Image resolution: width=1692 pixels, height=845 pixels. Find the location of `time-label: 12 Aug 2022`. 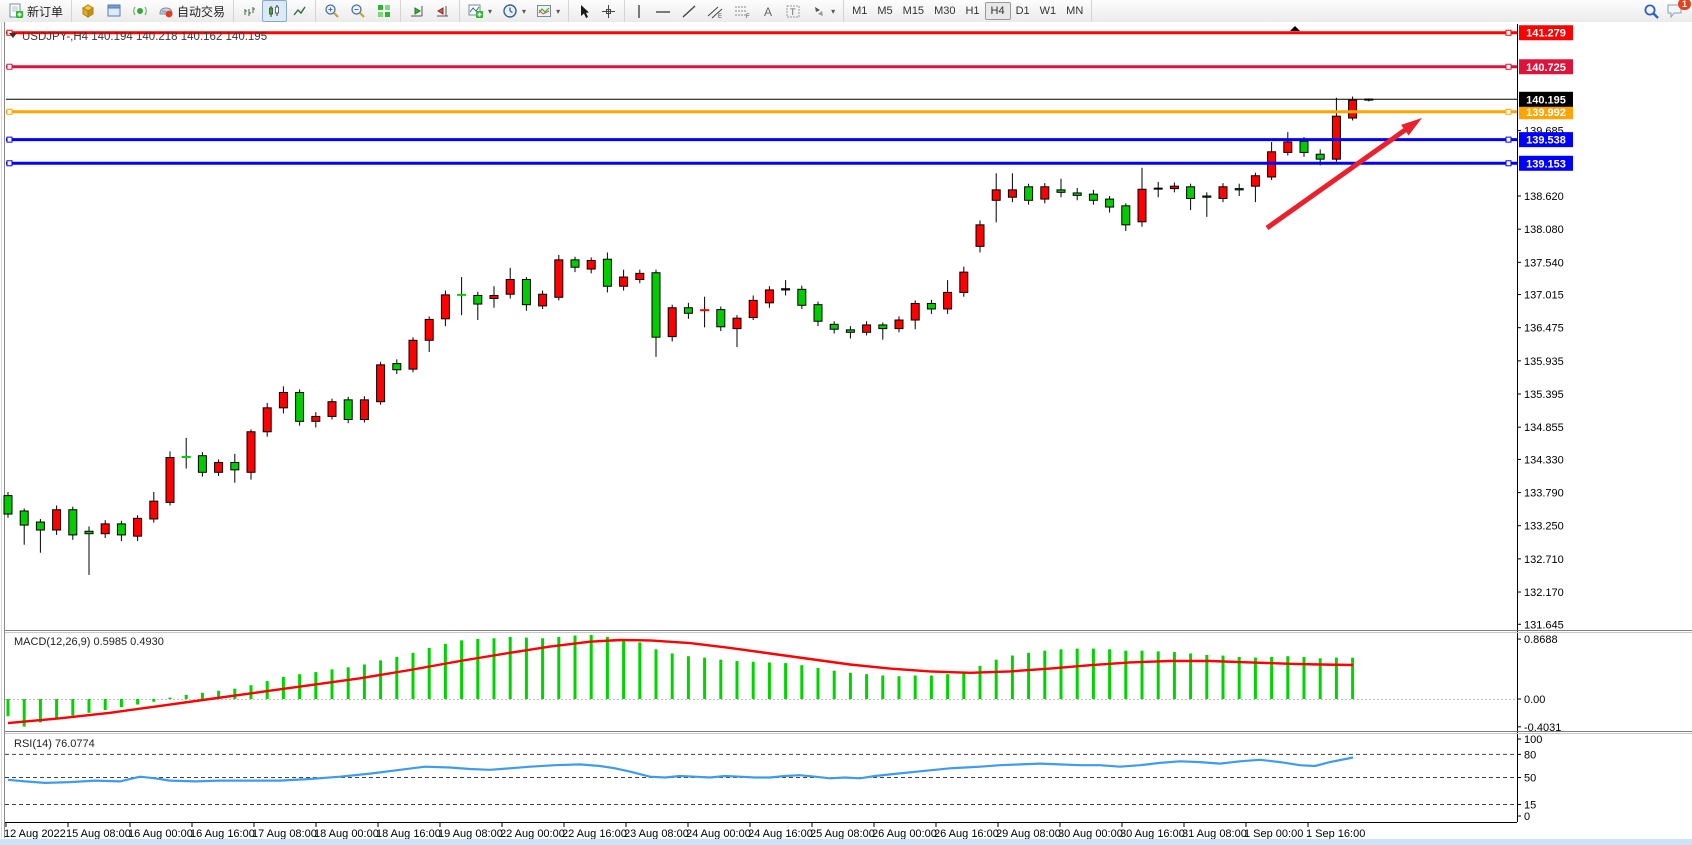

time-label: 12 Aug 2022 is located at coordinates (35, 834).